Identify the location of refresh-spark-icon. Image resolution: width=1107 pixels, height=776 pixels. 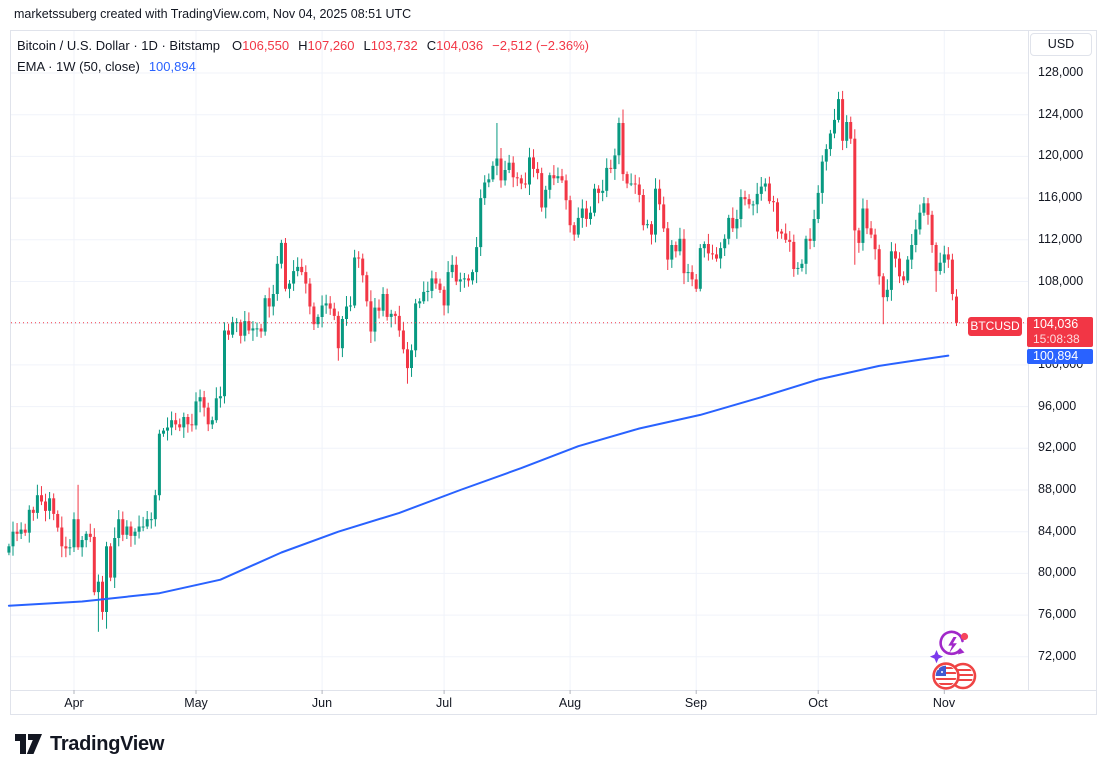
(949, 647).